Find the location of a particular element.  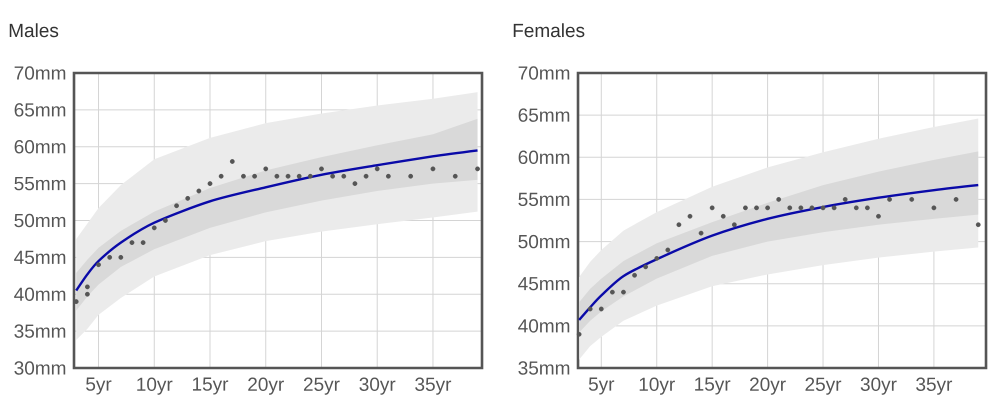

y-tick-label: 50mm is located at coordinates (544, 241).